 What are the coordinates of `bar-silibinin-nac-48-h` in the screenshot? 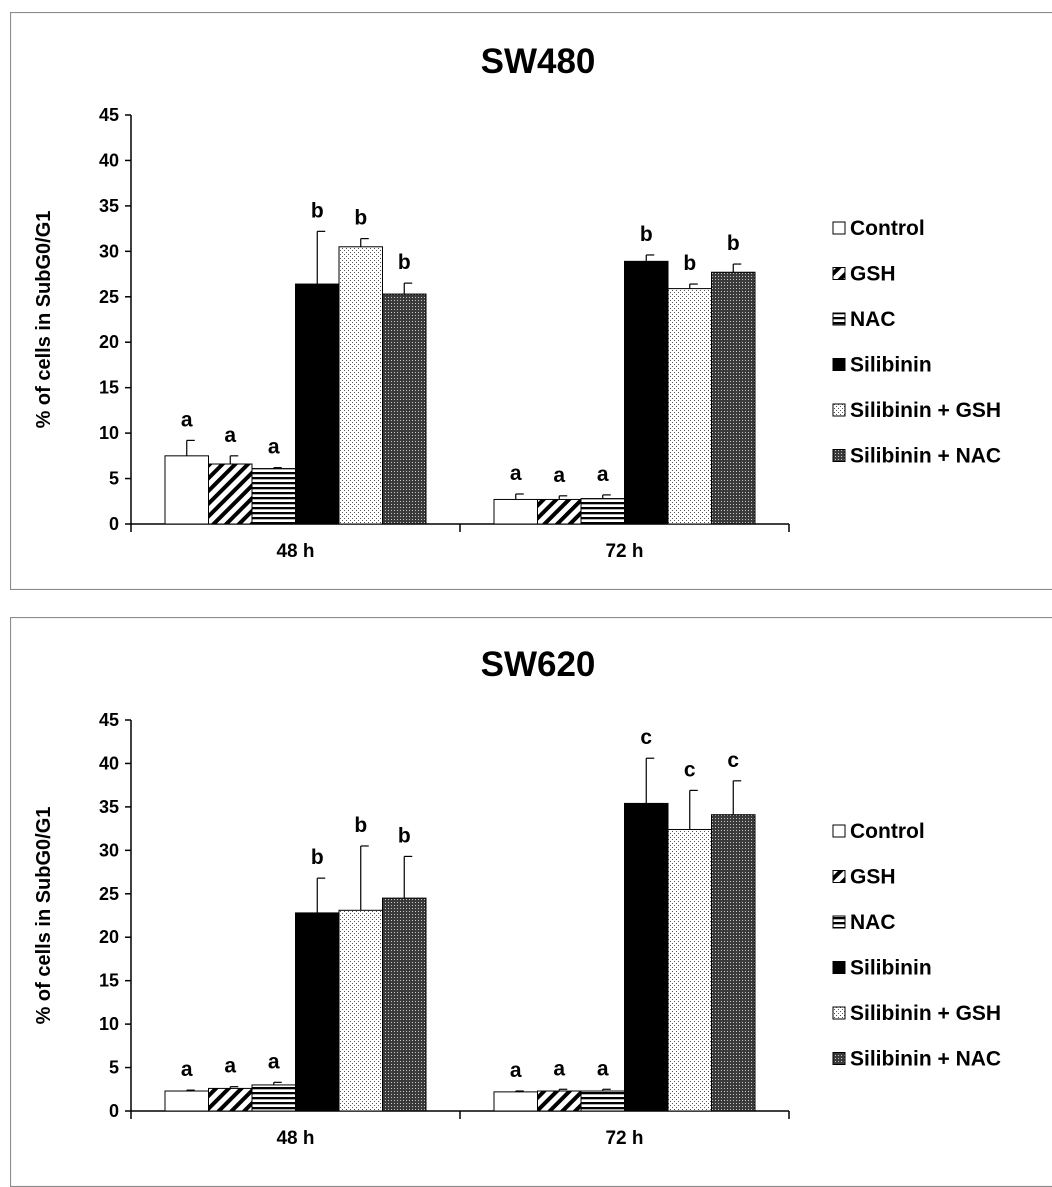 It's located at (404, 409).